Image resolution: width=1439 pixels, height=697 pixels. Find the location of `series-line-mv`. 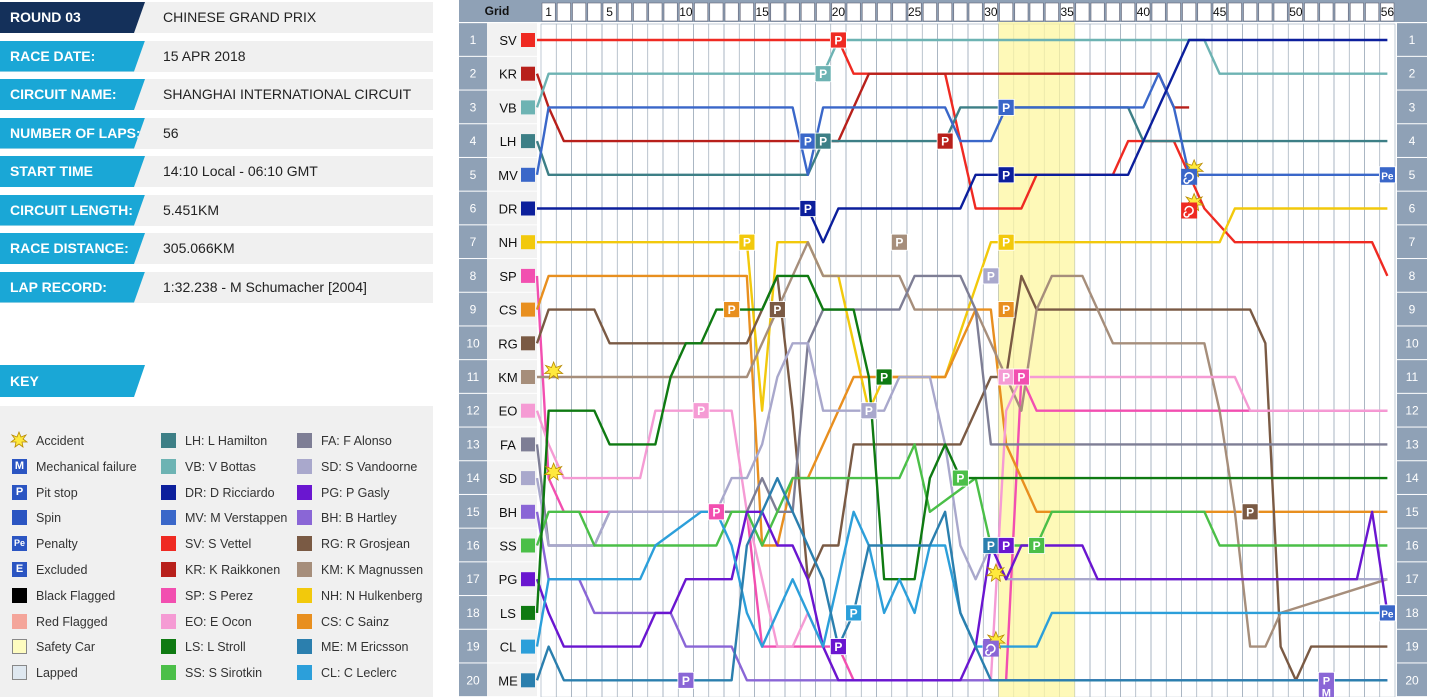

series-line-mv is located at coordinates (961, 124).